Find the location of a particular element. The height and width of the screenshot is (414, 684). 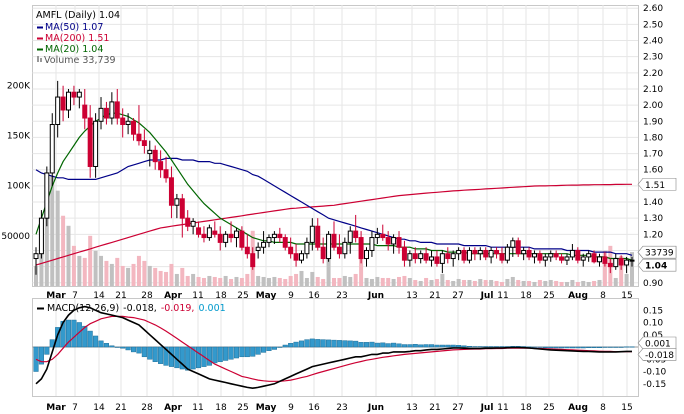

price-tick-label: 1.70 is located at coordinates (653, 155).